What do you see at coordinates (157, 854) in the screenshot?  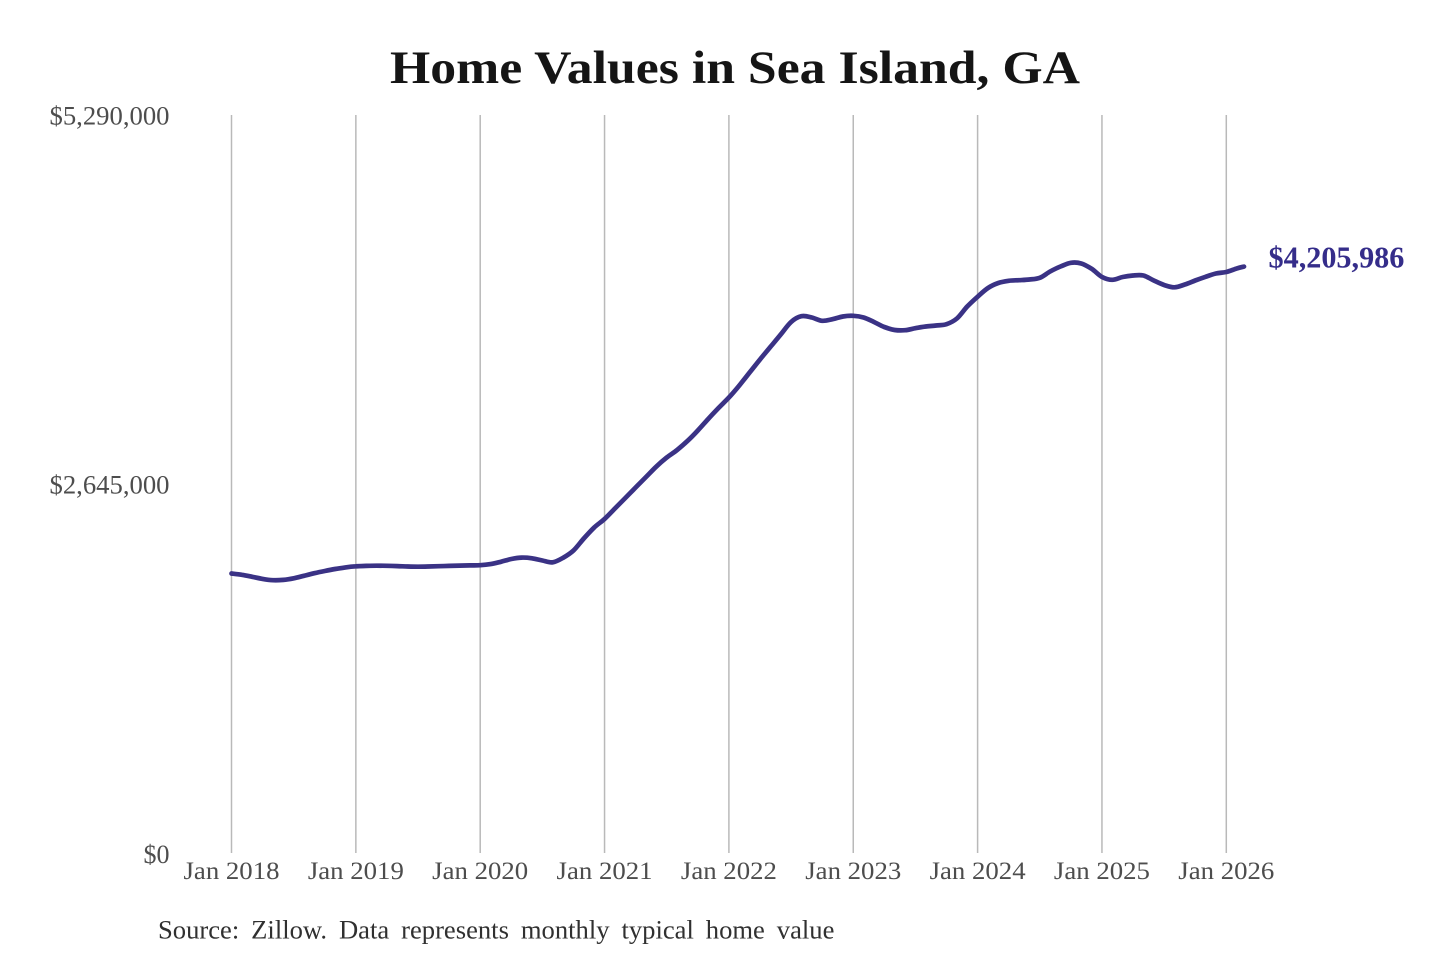 I see `svg-text: $0` at bounding box center [157, 854].